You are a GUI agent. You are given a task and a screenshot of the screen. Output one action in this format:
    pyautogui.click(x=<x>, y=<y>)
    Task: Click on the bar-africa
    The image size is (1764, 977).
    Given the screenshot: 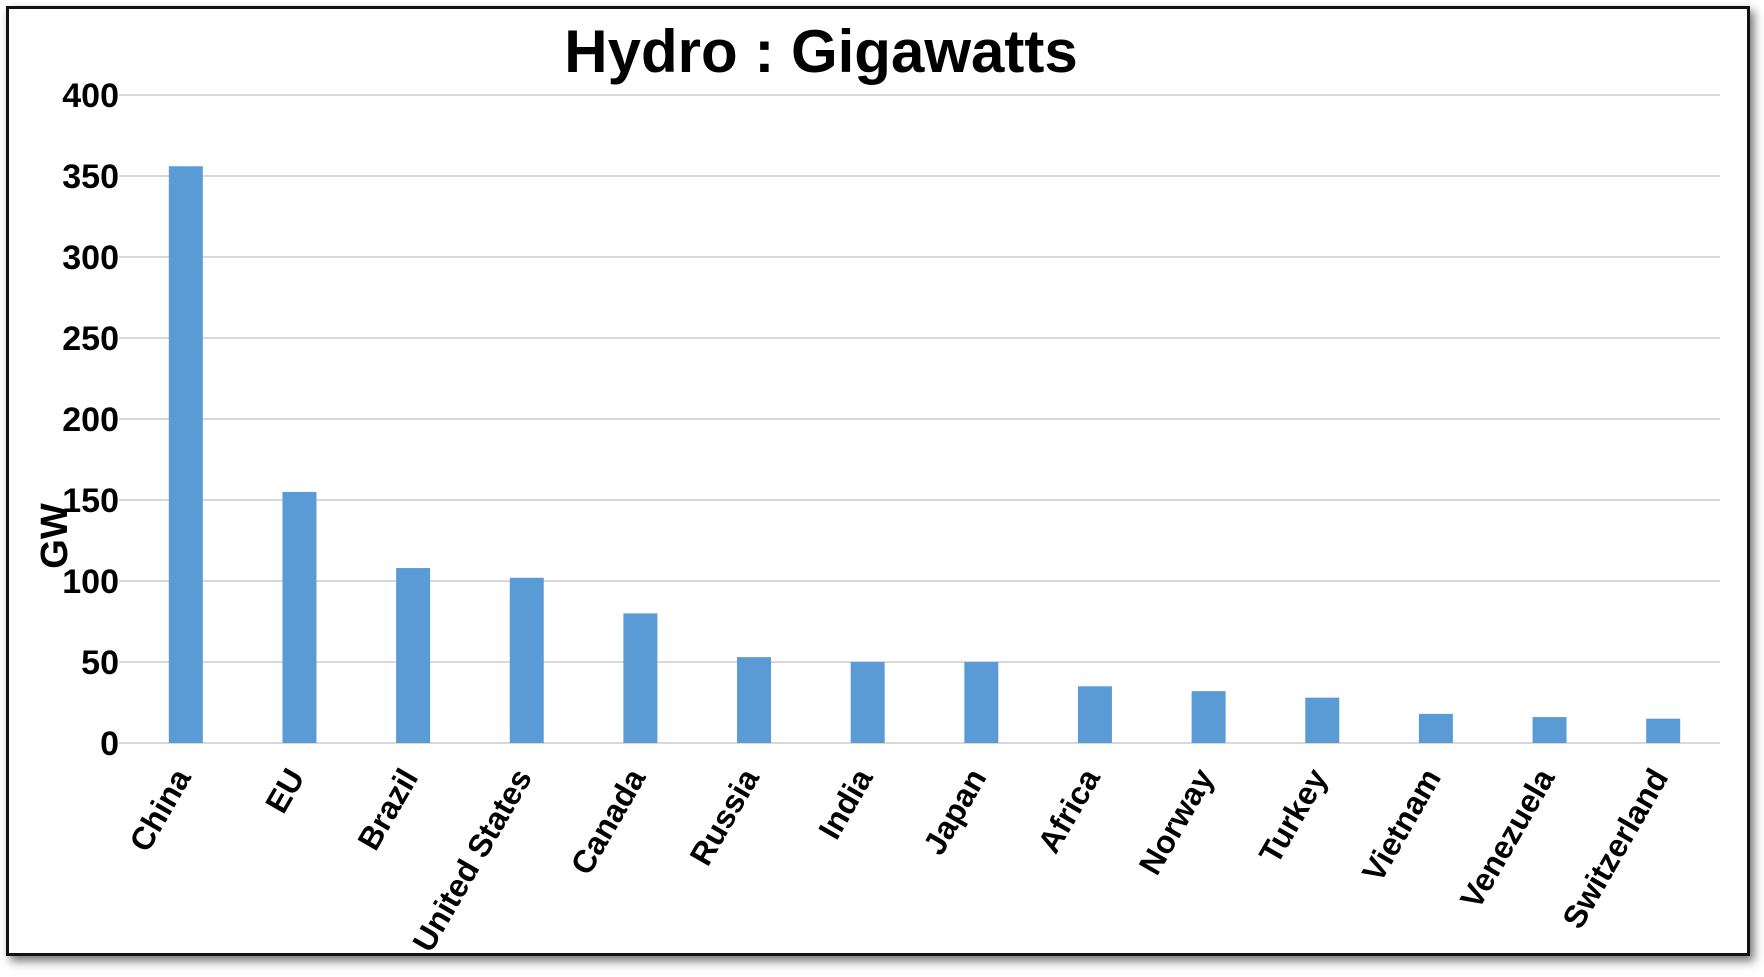 What is the action you would take?
    pyautogui.click(x=1094, y=714)
    